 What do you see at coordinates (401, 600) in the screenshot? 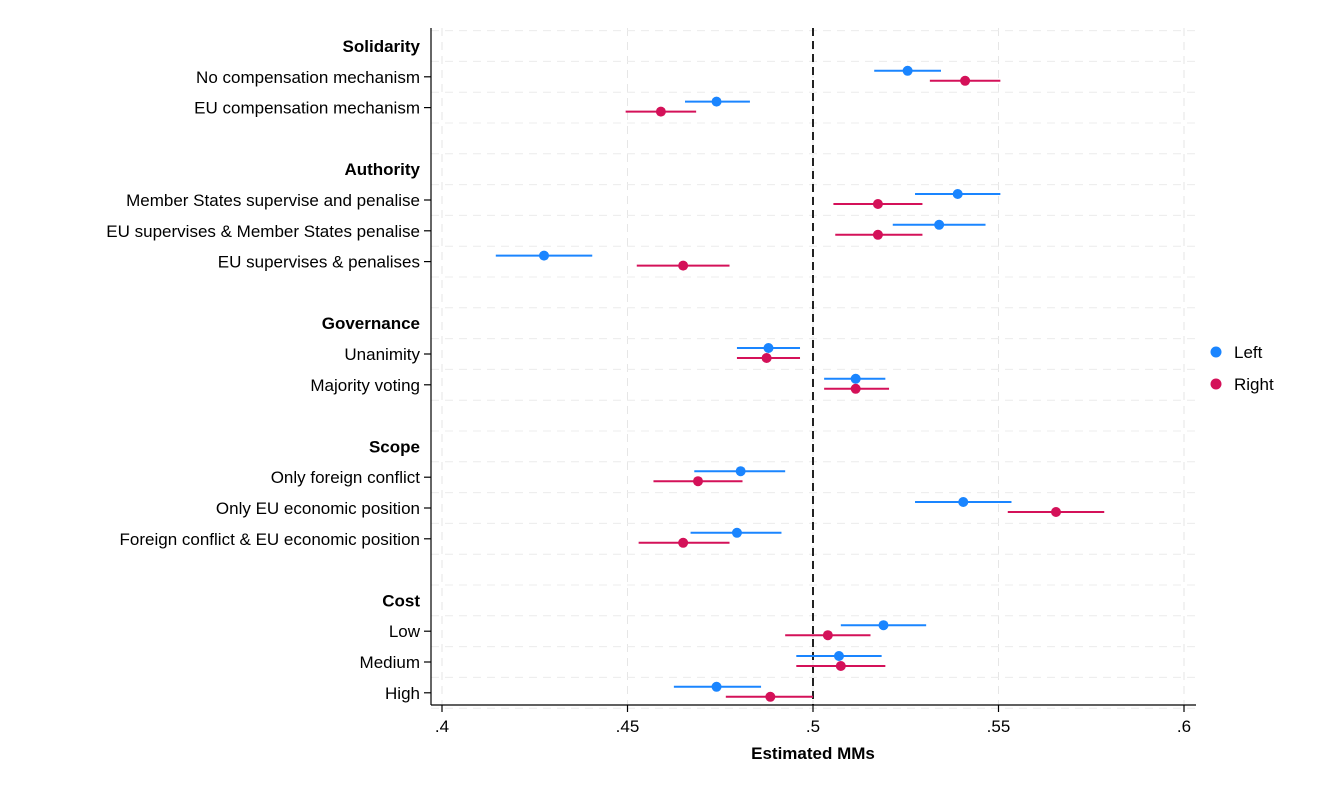
I see `group-label: Cost` at bounding box center [401, 600].